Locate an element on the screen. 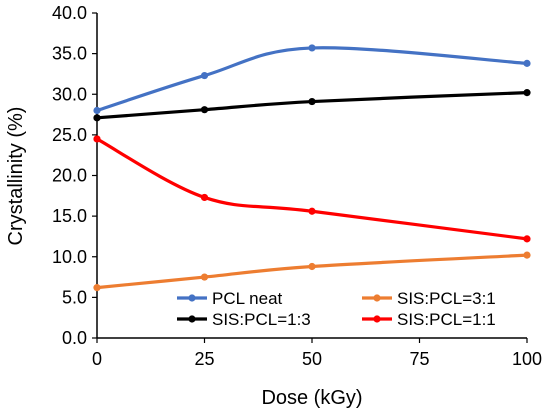 This screenshot has width=550, height=419. y-tick-label: 25.0 is located at coordinates (69, 135).